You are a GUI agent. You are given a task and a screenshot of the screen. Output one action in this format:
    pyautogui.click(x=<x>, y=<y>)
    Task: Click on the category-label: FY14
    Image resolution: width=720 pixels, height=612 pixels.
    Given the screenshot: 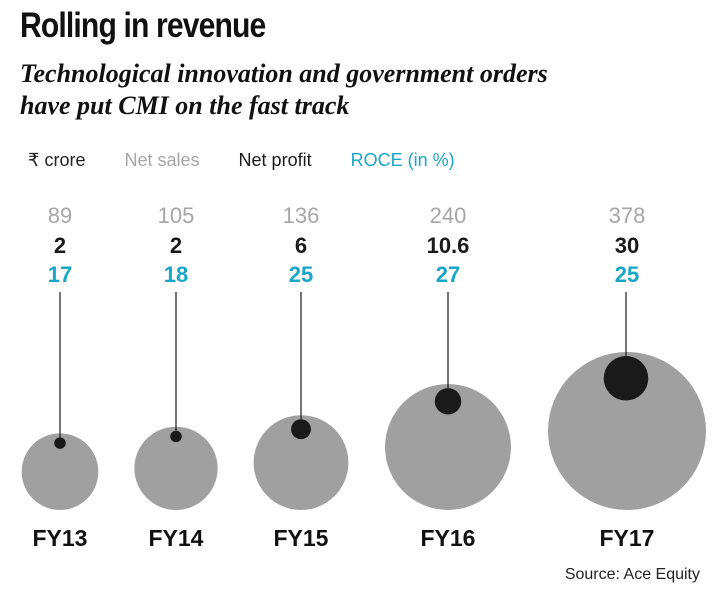 What is the action you would take?
    pyautogui.click(x=176, y=538)
    